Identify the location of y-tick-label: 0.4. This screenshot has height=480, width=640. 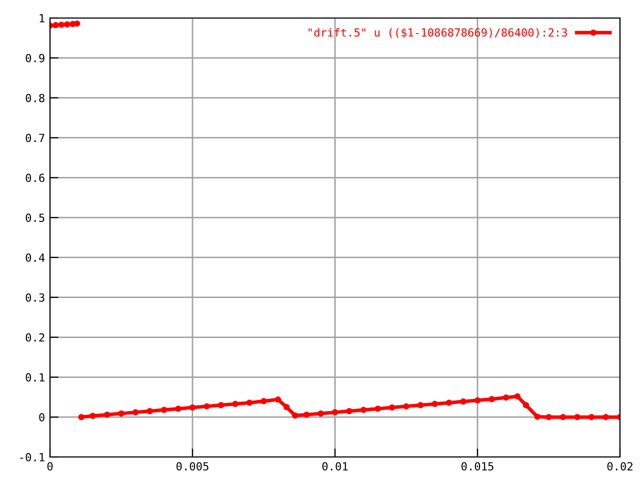
(35, 257).